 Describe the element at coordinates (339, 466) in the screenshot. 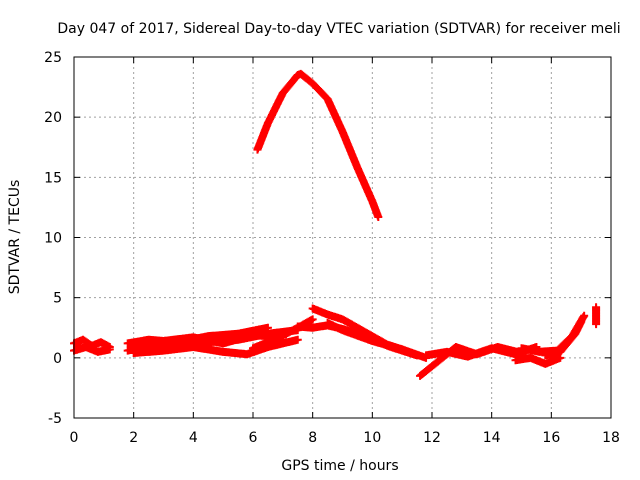

I see `x-axis-label: GPS time / hours` at that location.